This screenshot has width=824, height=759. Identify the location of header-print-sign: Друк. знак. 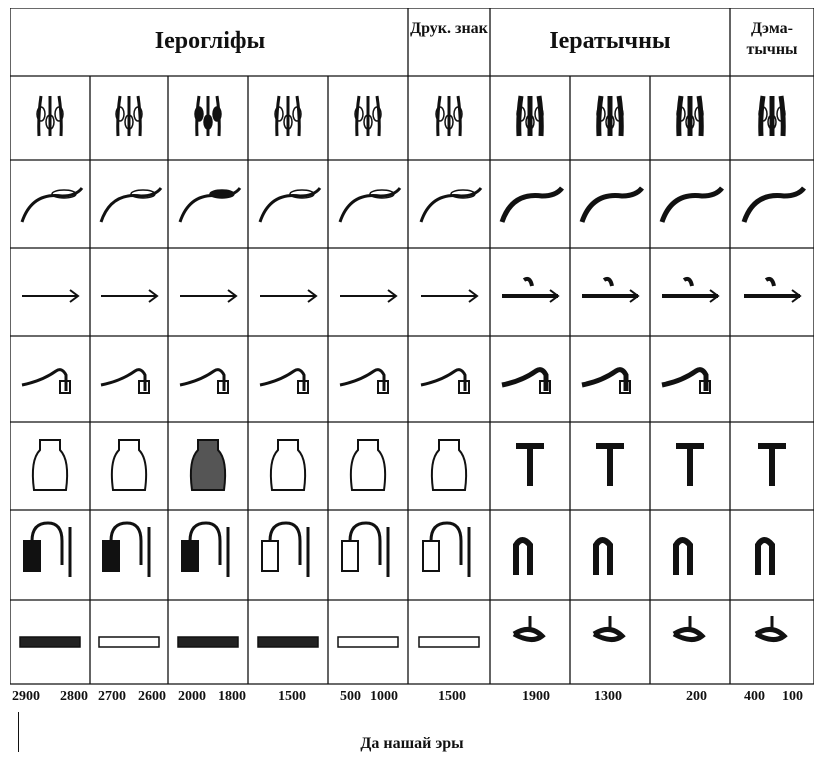
(449, 28).